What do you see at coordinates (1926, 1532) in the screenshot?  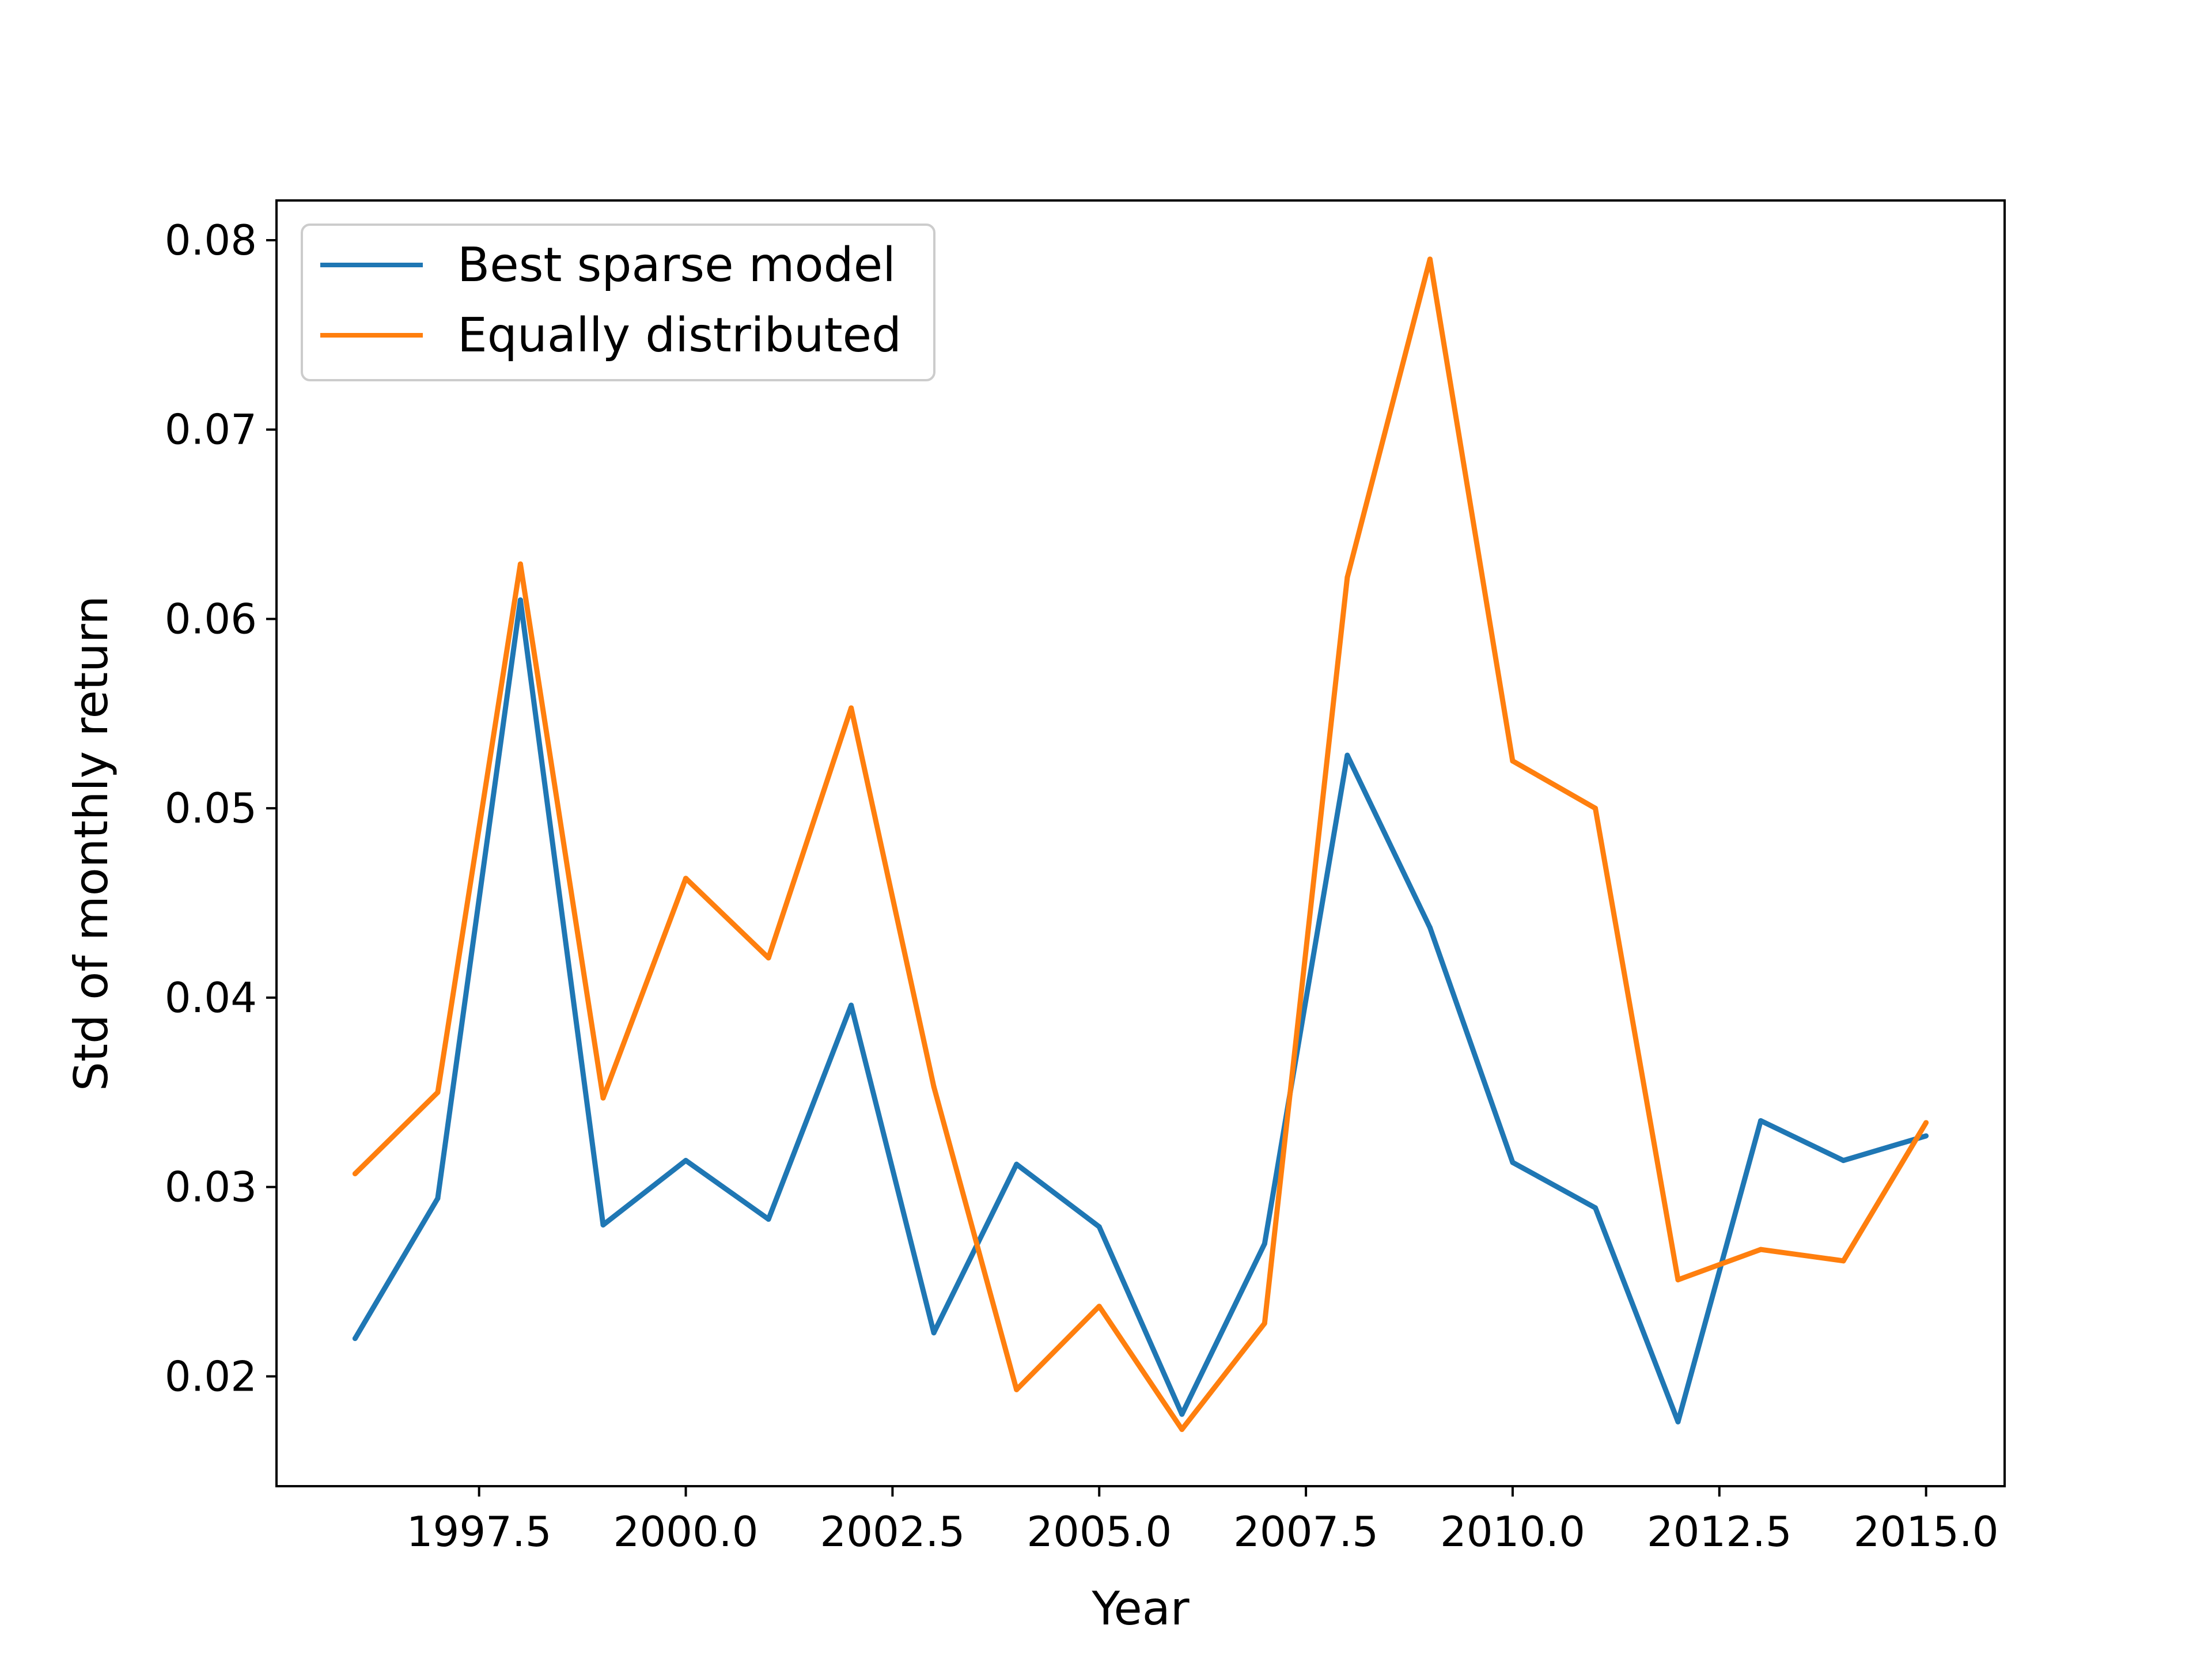 I see `x-tick-label: 2015.0` at bounding box center [1926, 1532].